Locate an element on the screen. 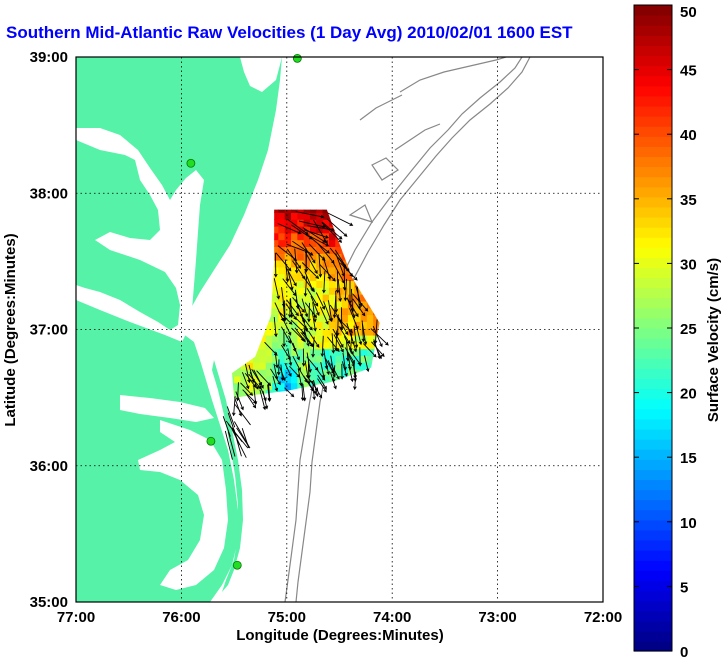 Image resolution: width=724 pixels, height=659 pixels. y-axis: 39:00 38:00 37:00 36:00 35:00 is located at coordinates (49, 330).